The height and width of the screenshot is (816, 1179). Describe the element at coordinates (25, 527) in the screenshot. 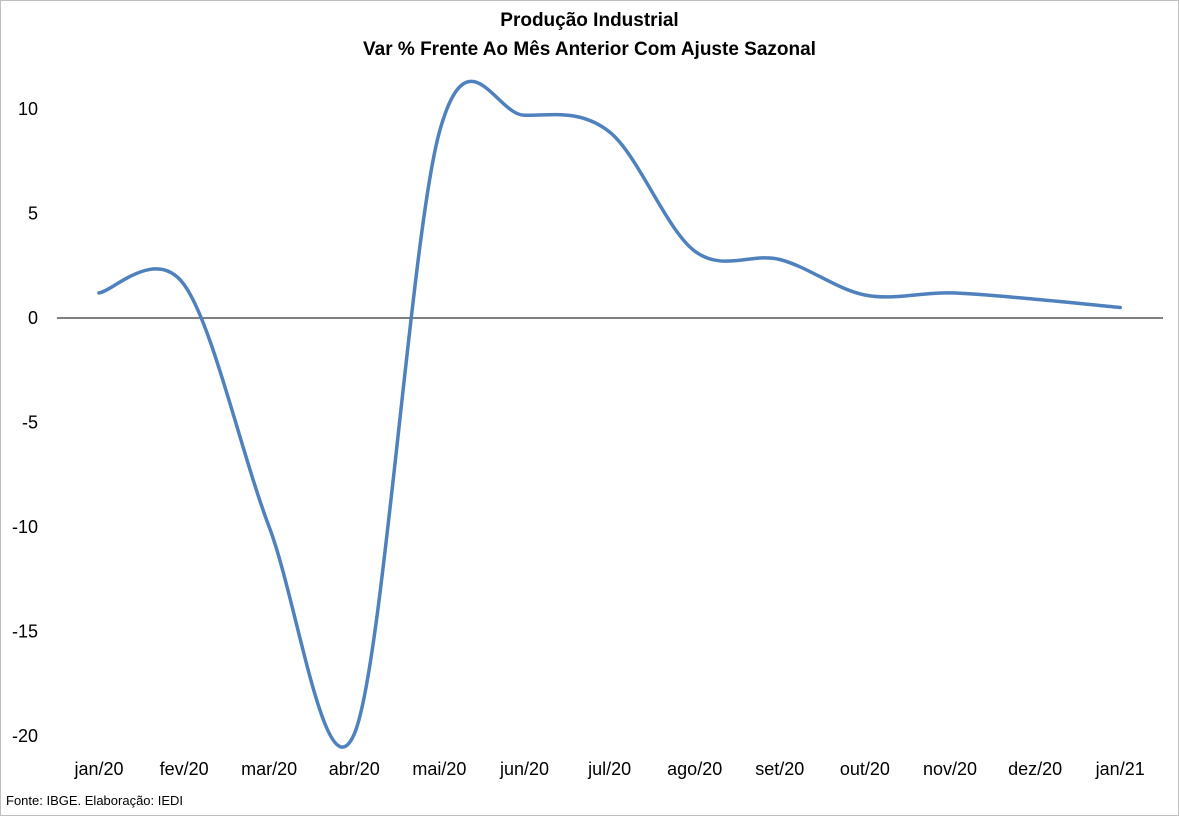

I see `y-tick-label: -10` at that location.